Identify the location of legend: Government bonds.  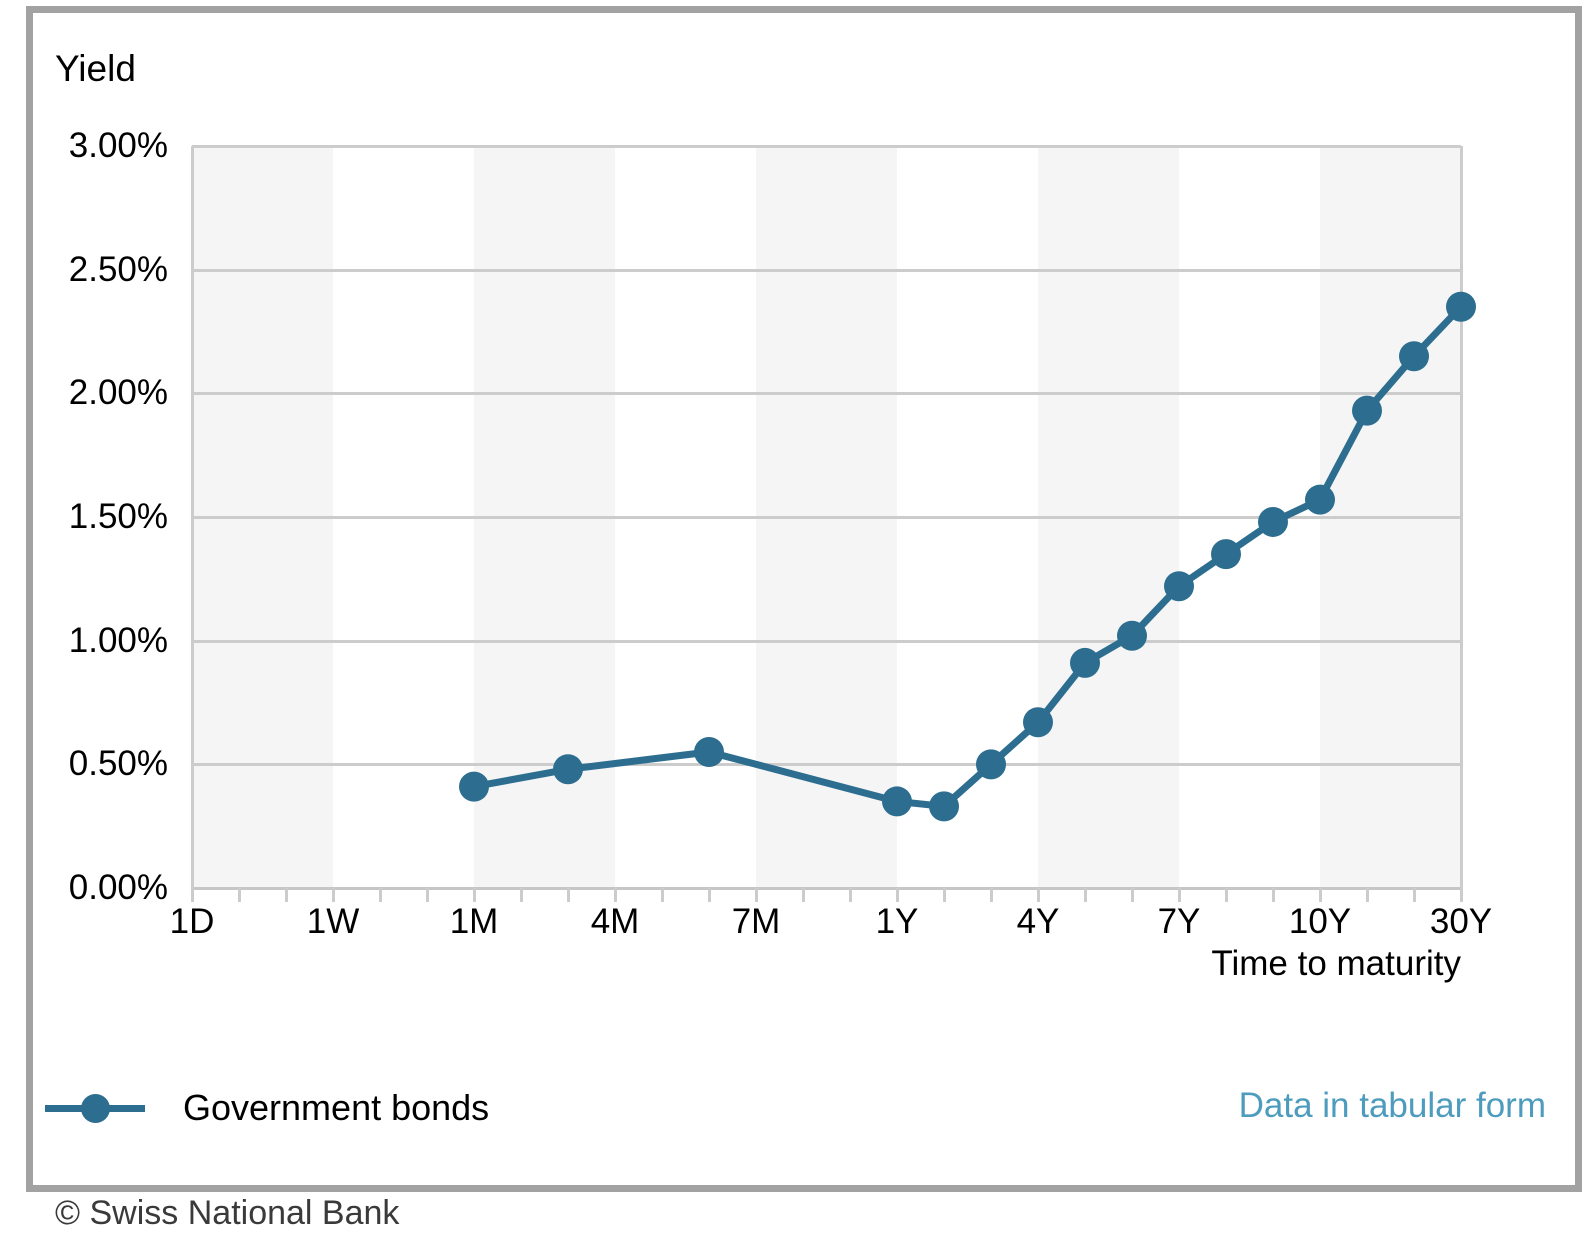
(267, 1108).